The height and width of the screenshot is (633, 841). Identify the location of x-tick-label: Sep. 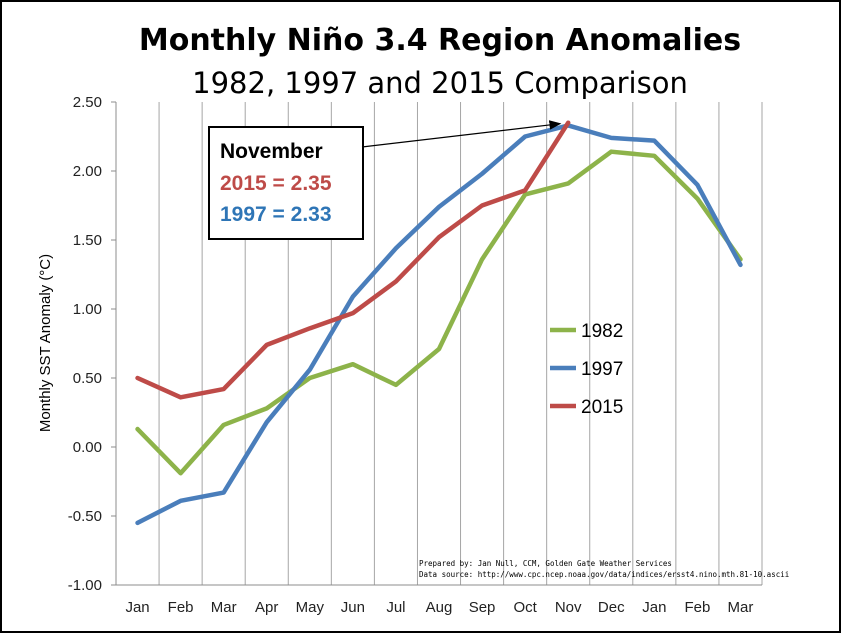
(482, 607).